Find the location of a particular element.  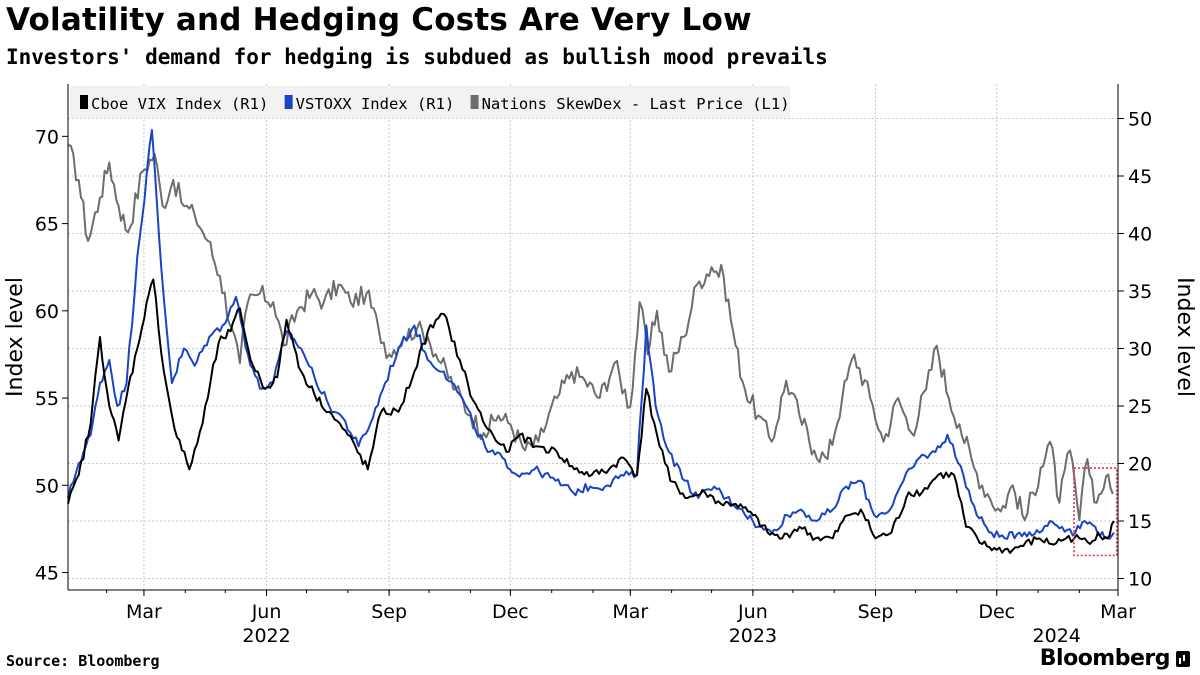

legend-label: Nations SkewDex - Last Price (L1) is located at coordinates (636, 104).